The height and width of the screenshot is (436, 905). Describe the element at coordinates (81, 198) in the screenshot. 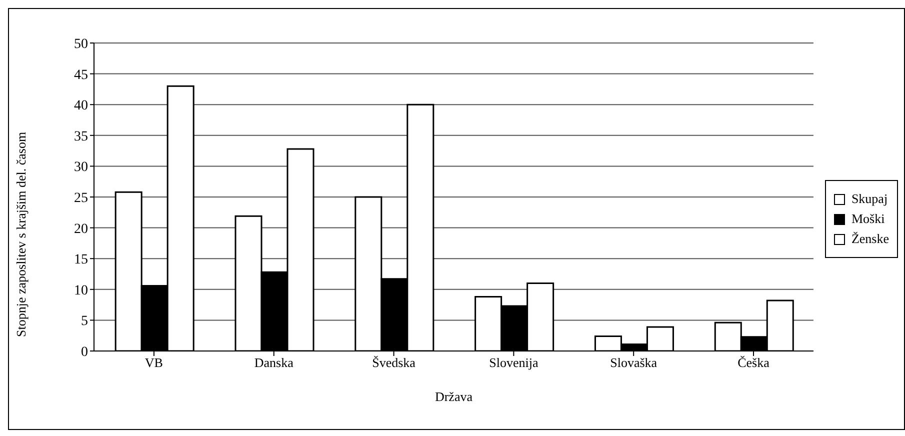

I see `y-tick-label: 25` at that location.